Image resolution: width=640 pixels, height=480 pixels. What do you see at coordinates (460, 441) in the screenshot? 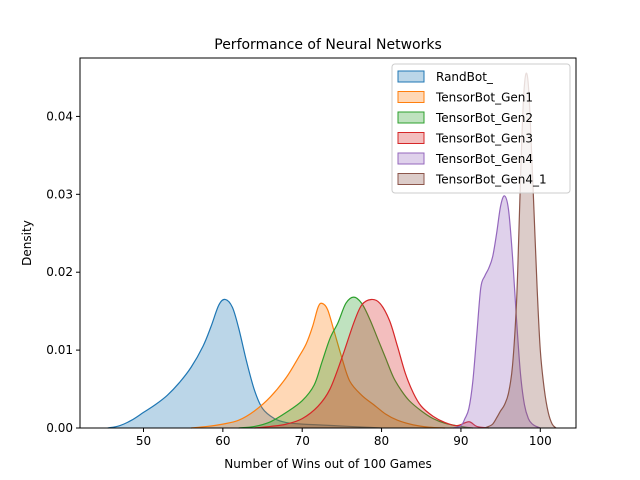
I see `x-tick-label-4: 90` at bounding box center [460, 441].